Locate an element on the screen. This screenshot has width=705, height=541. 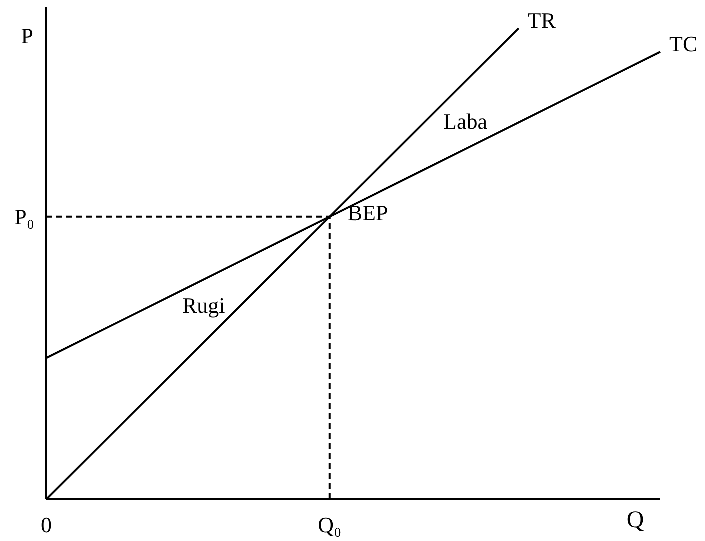
annotation: P₀ is located at coordinates (24, 217).